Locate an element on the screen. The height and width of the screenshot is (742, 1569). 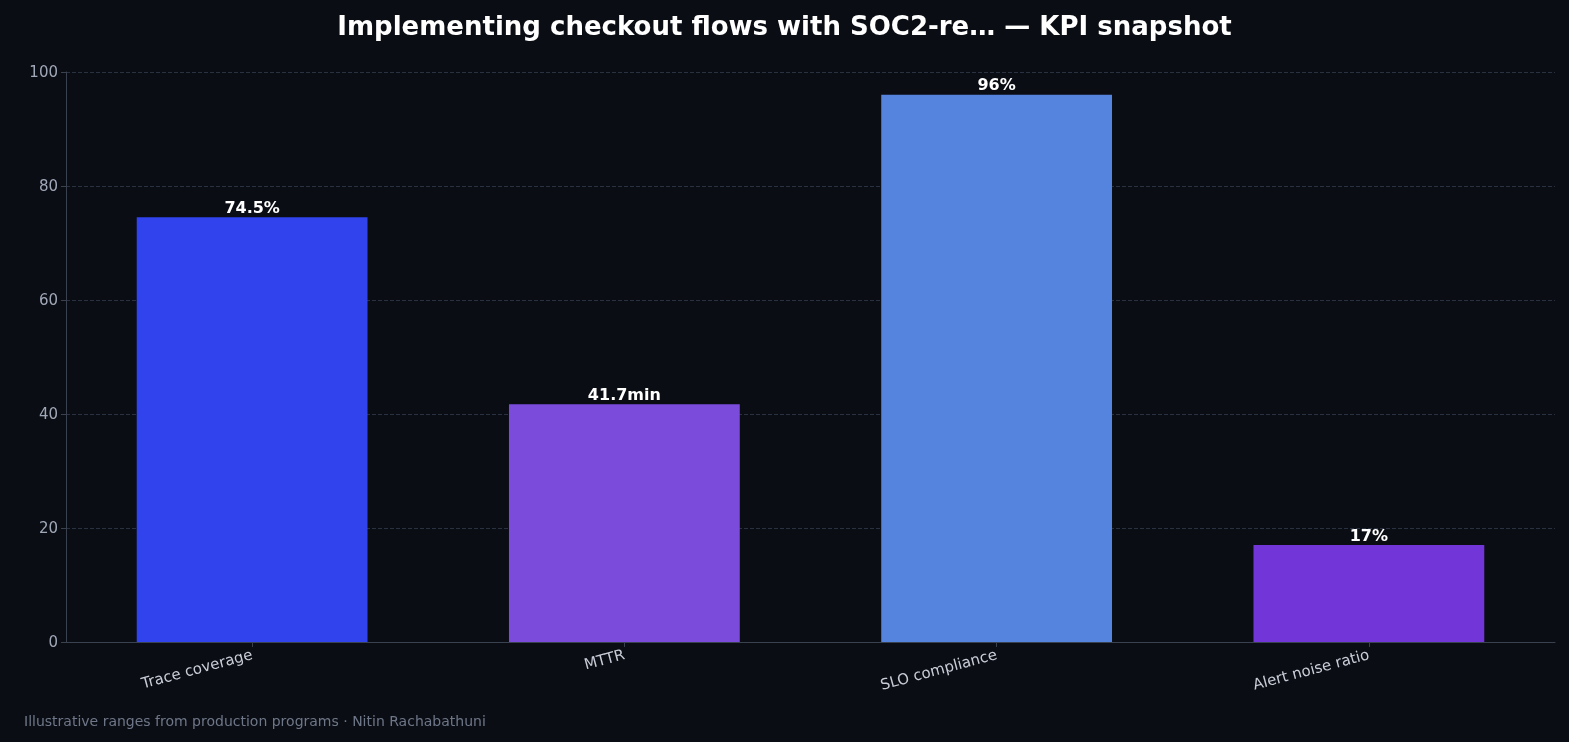
x-tick-label: MTTR is located at coordinates (604, 659).